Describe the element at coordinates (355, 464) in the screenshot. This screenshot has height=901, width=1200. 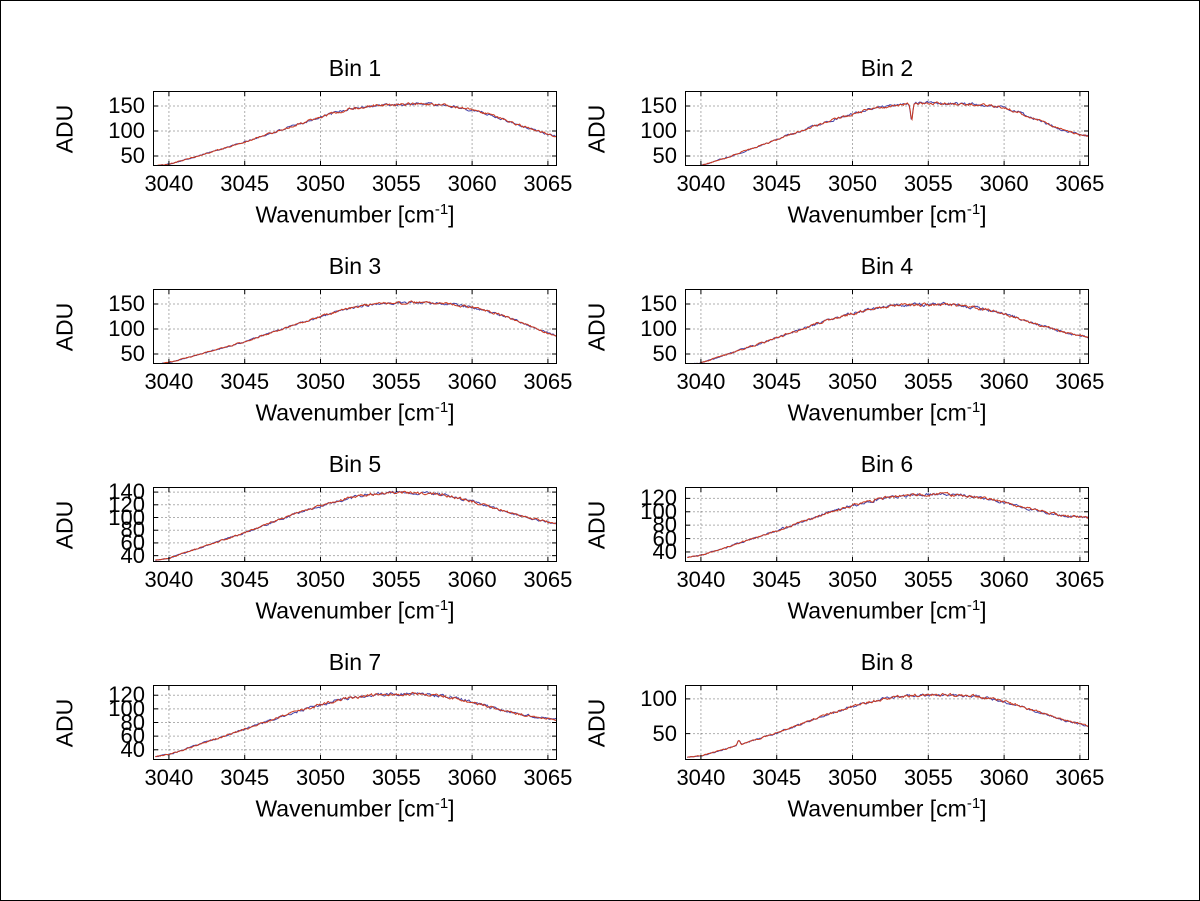
I see `subplot-title: Bin 5` at that location.